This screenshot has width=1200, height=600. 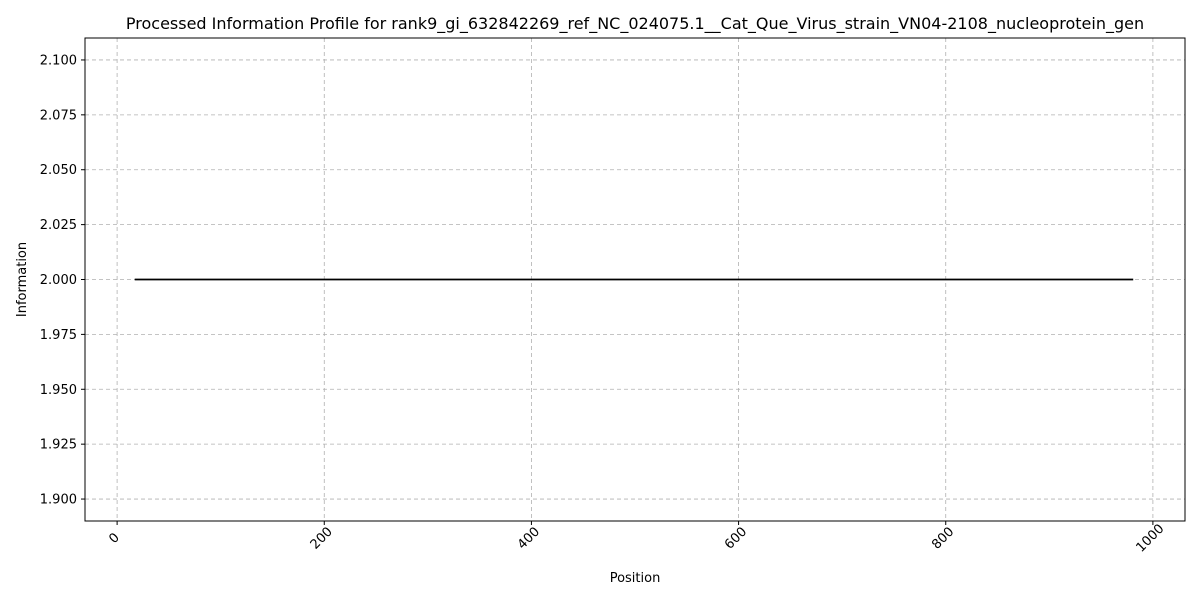 I want to click on y-tick-label: 2.075, so click(x=58, y=115).